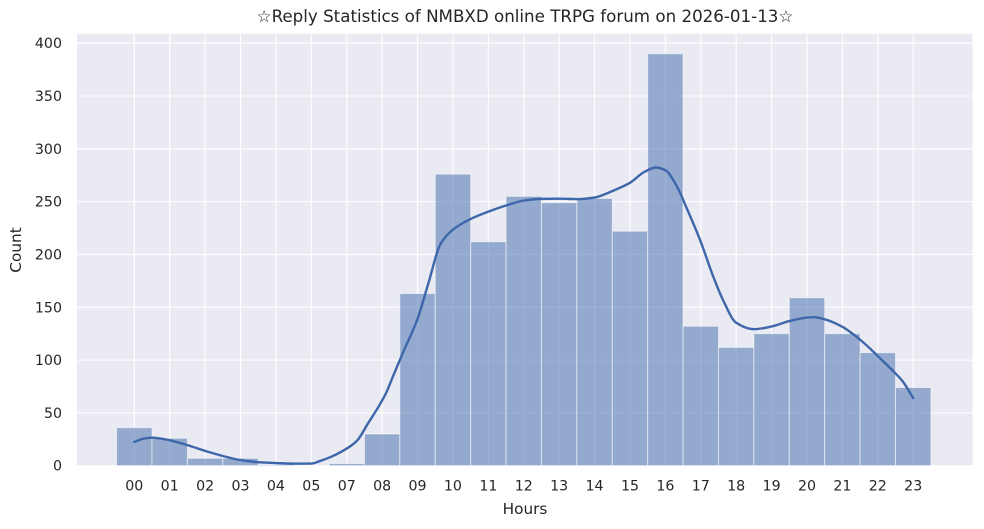 The image size is (984, 529). Describe the element at coordinates (559, 487) in the screenshot. I see `x-tick-label: 13` at that location.